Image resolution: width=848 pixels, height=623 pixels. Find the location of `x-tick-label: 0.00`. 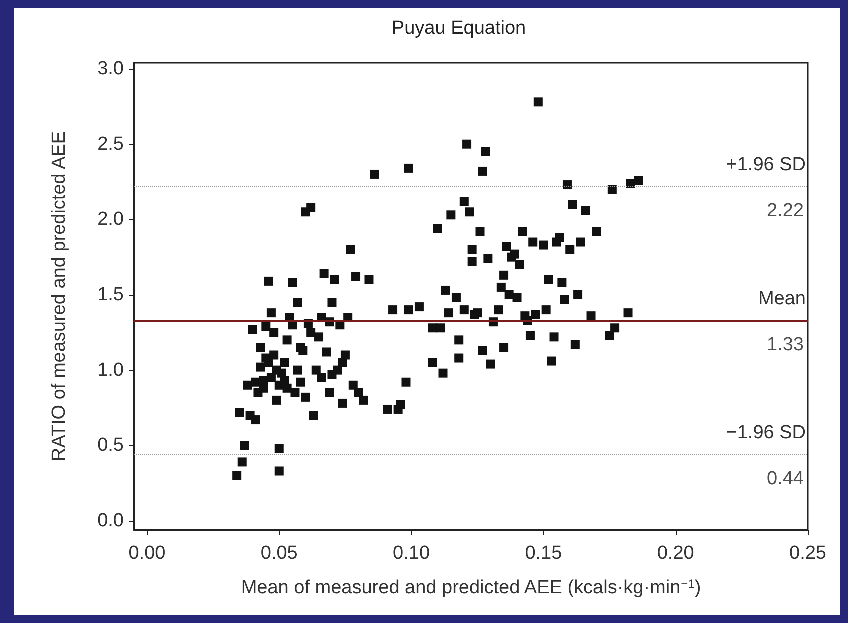

x-tick-label: 0.00 is located at coordinates (147, 553).